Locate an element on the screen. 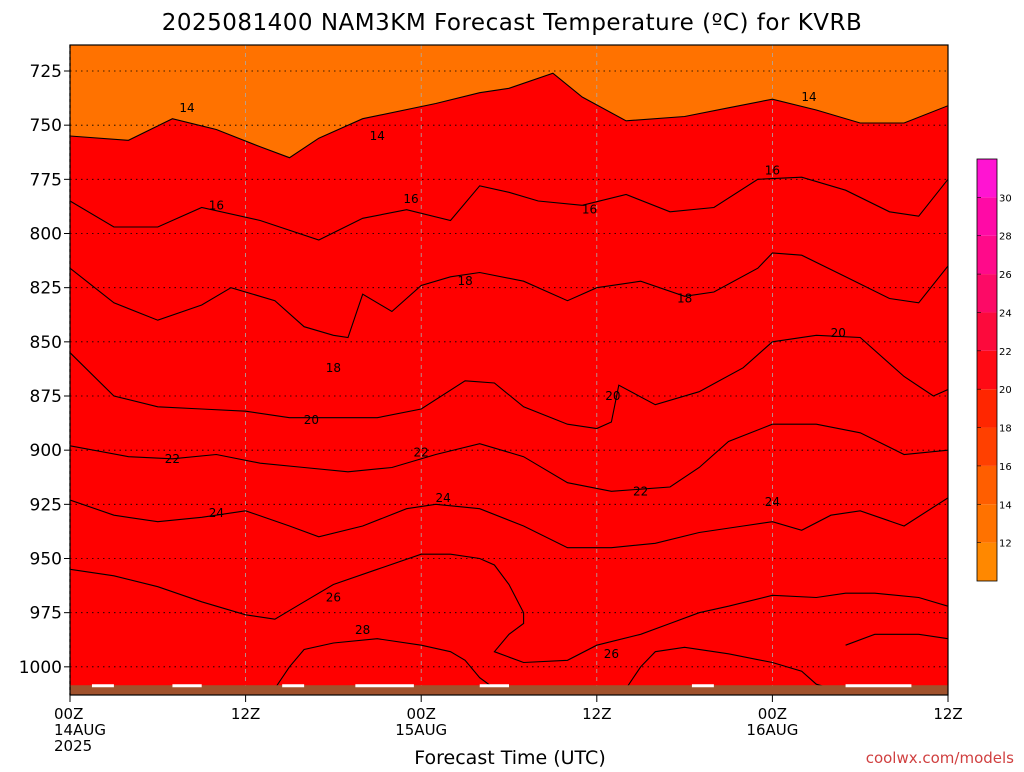 The image size is (1024, 772). isotherm-label-24-5-2: 24 is located at coordinates (772, 502).